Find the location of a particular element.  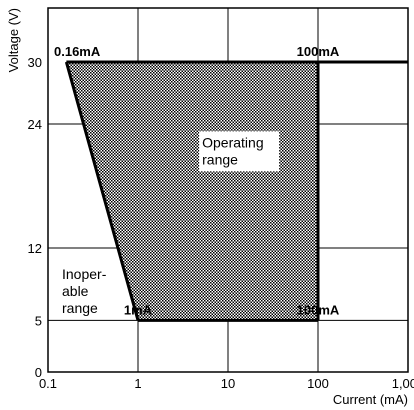

x-tick-label: 10 is located at coordinates (228, 383).